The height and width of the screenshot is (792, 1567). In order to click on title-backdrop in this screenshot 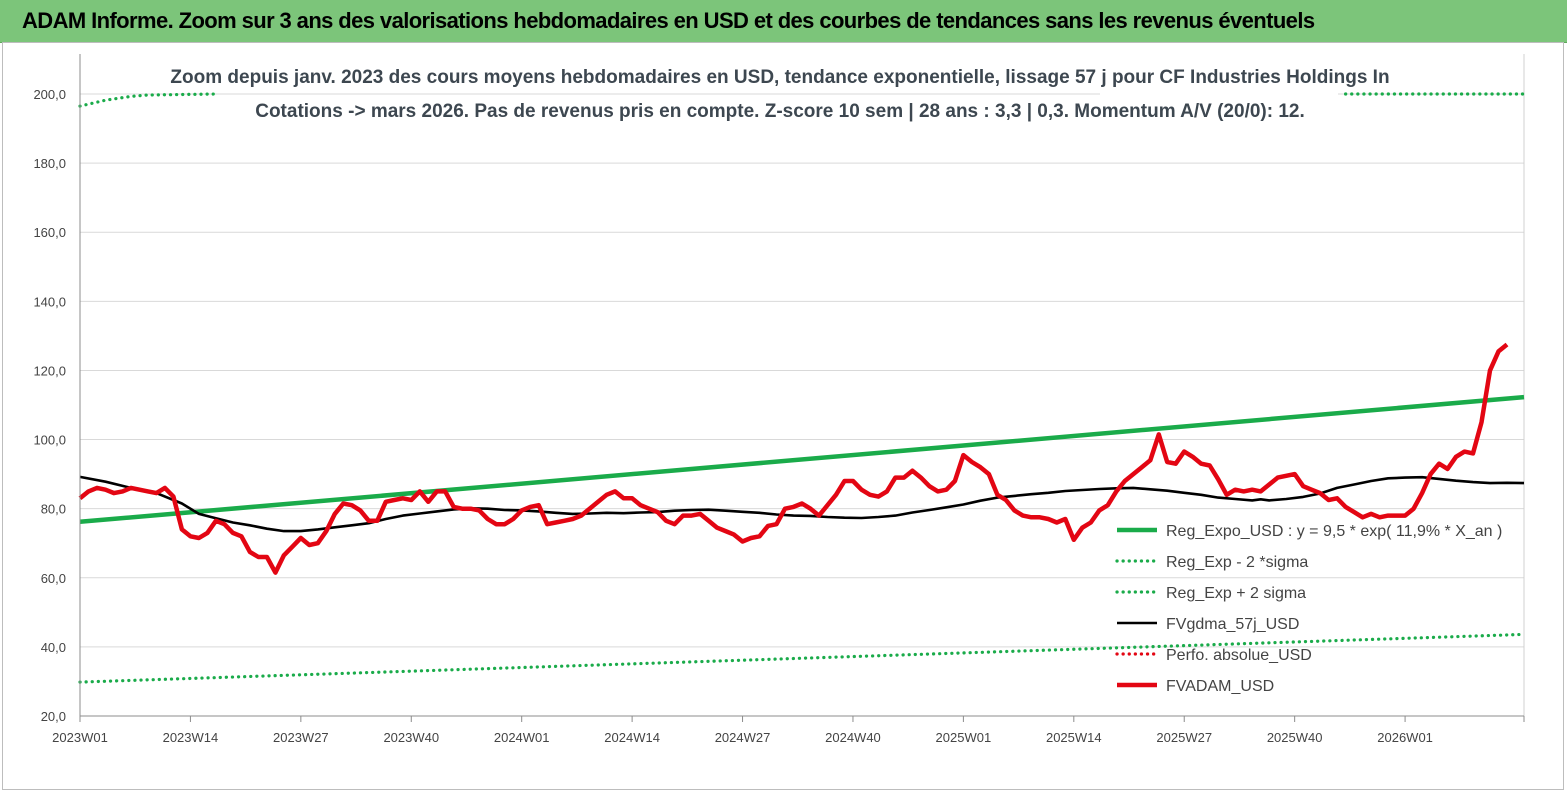, I will do `click(1219, 97)`.